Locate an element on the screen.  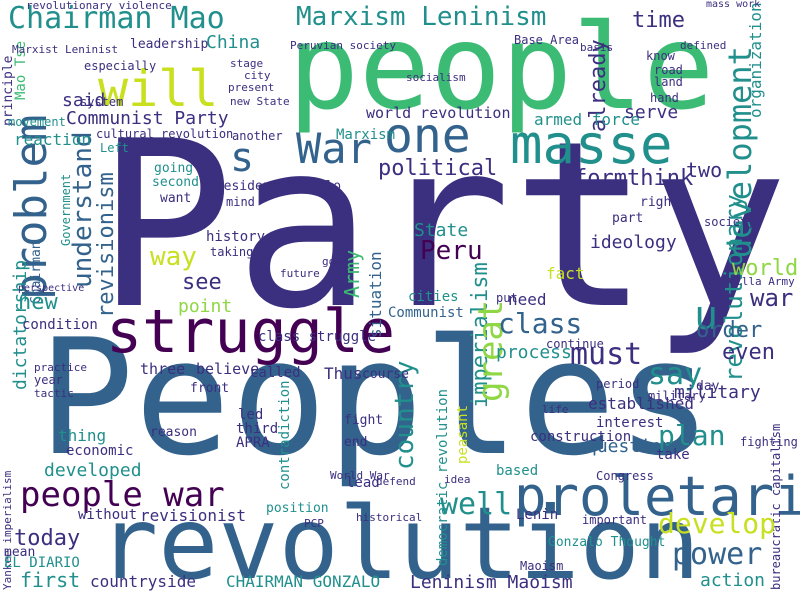
word-mass-work: mass work is located at coordinates (733, 5).